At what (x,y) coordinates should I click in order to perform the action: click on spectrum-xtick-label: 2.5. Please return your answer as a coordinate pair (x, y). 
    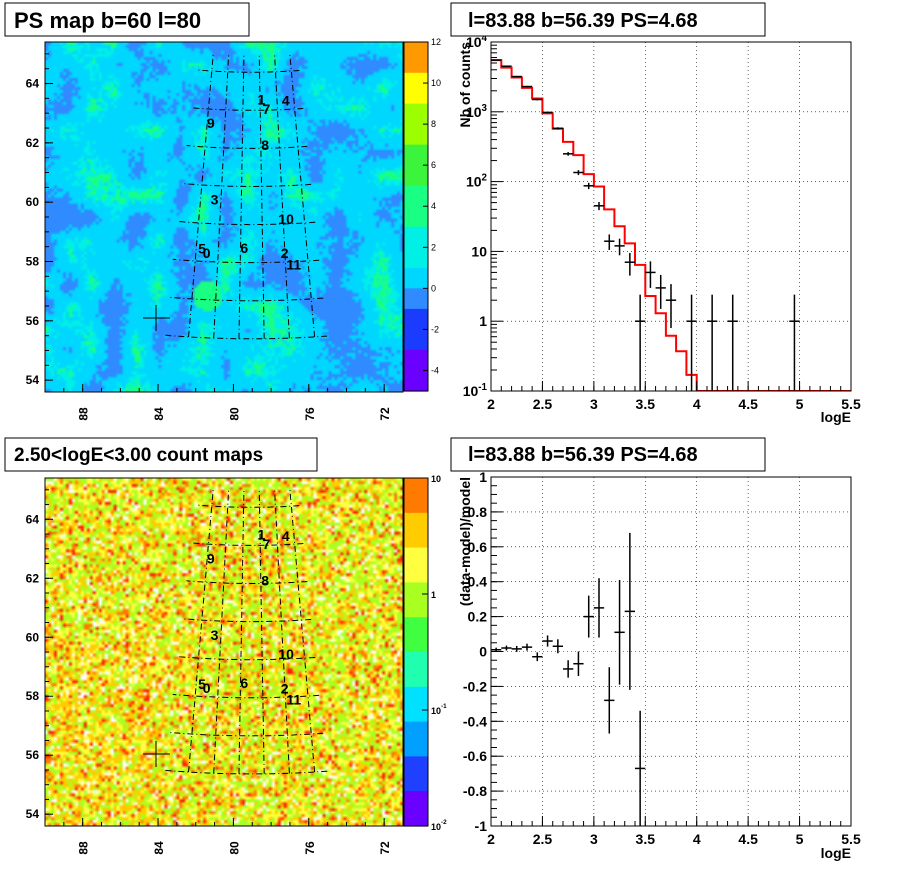
    Looking at the image, I should click on (543, 404).